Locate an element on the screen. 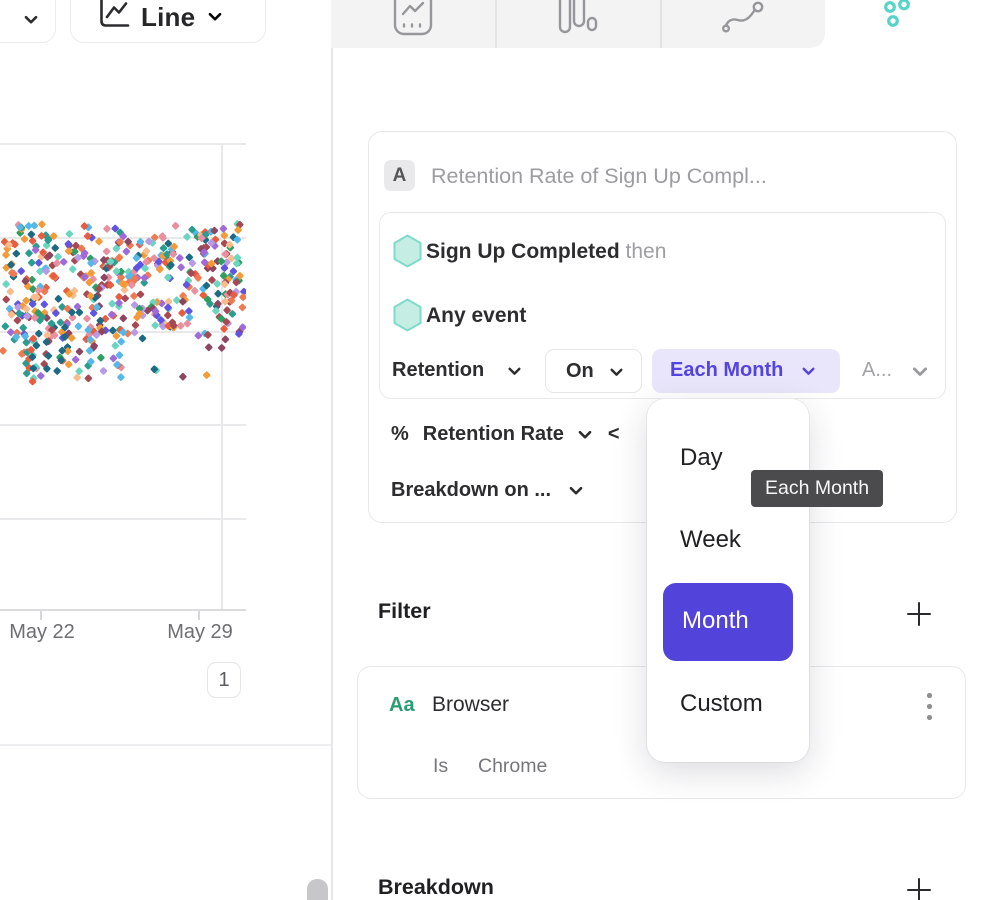 This screenshot has height=900, width=982. tab-bars is located at coordinates (578, 24).